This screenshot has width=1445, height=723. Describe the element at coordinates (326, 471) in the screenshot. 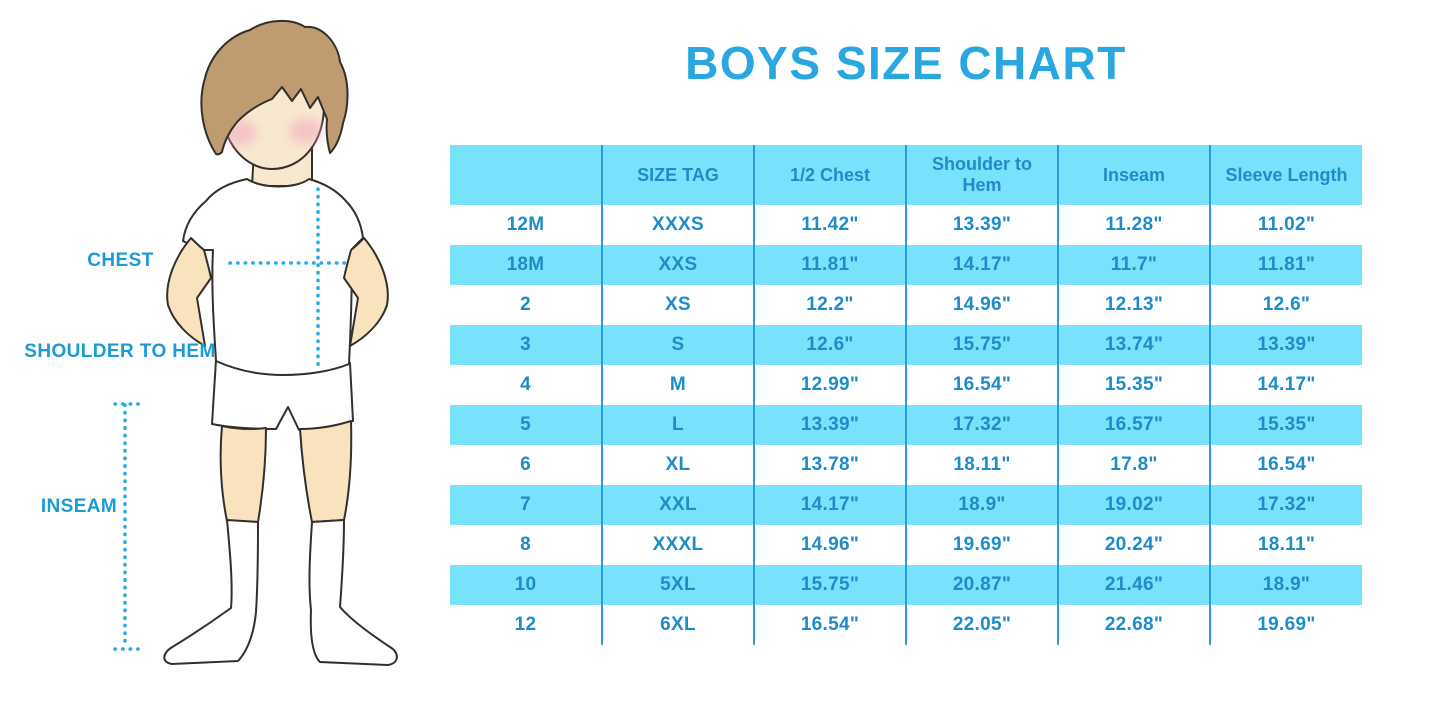

I see `boy-right-leg` at that location.